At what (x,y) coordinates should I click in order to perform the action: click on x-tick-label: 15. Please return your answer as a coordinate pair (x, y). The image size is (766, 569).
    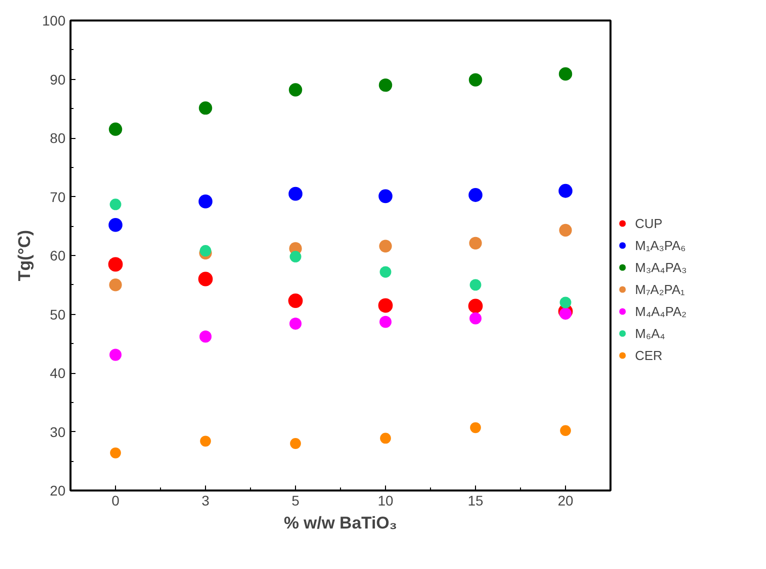
    Looking at the image, I should click on (476, 500).